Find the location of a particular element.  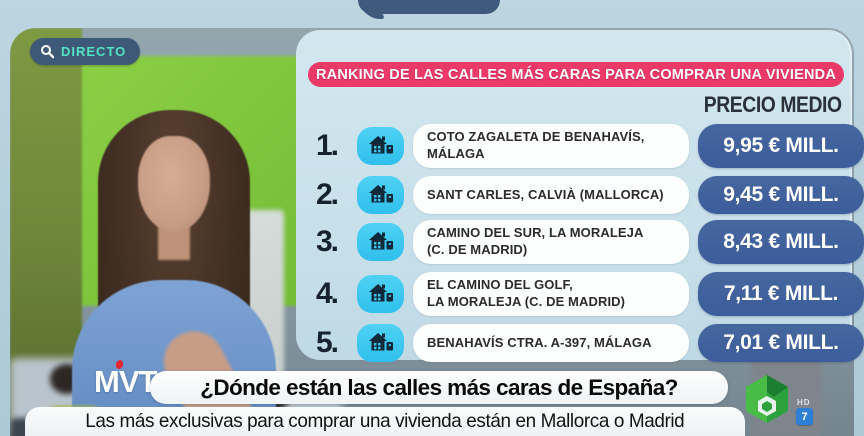

price-badge: 8,43 € MILL. is located at coordinates (781, 242).